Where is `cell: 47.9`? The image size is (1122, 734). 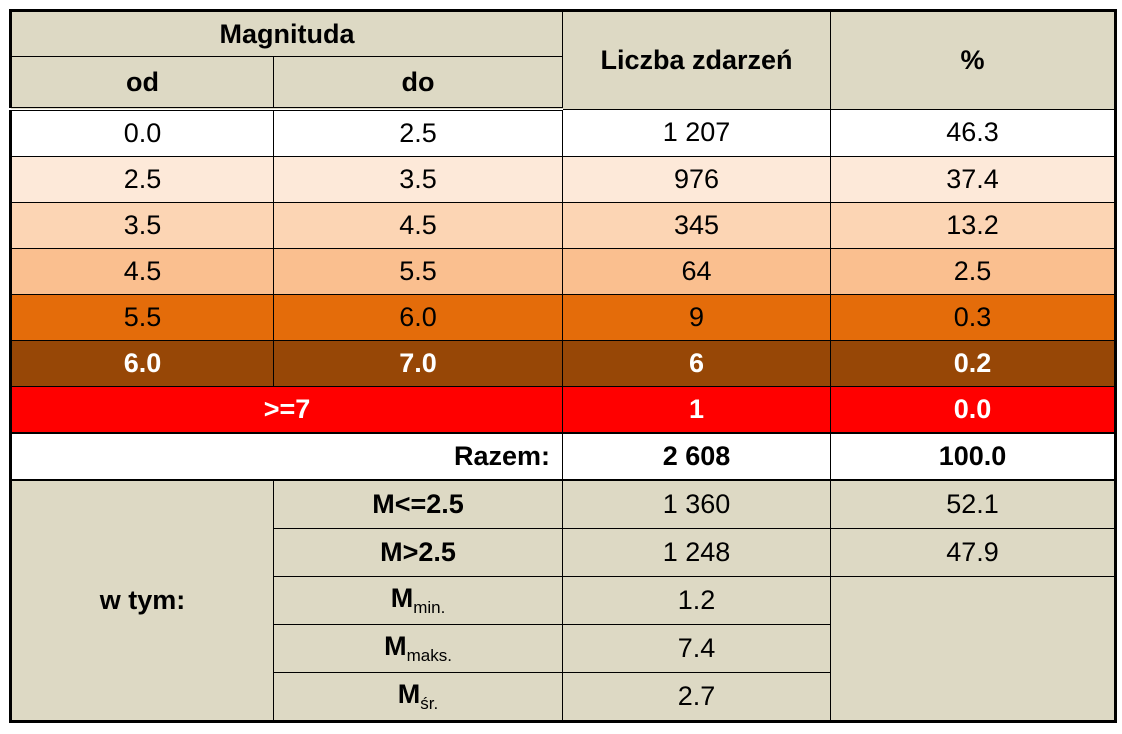
cell: 47.9 is located at coordinates (973, 552).